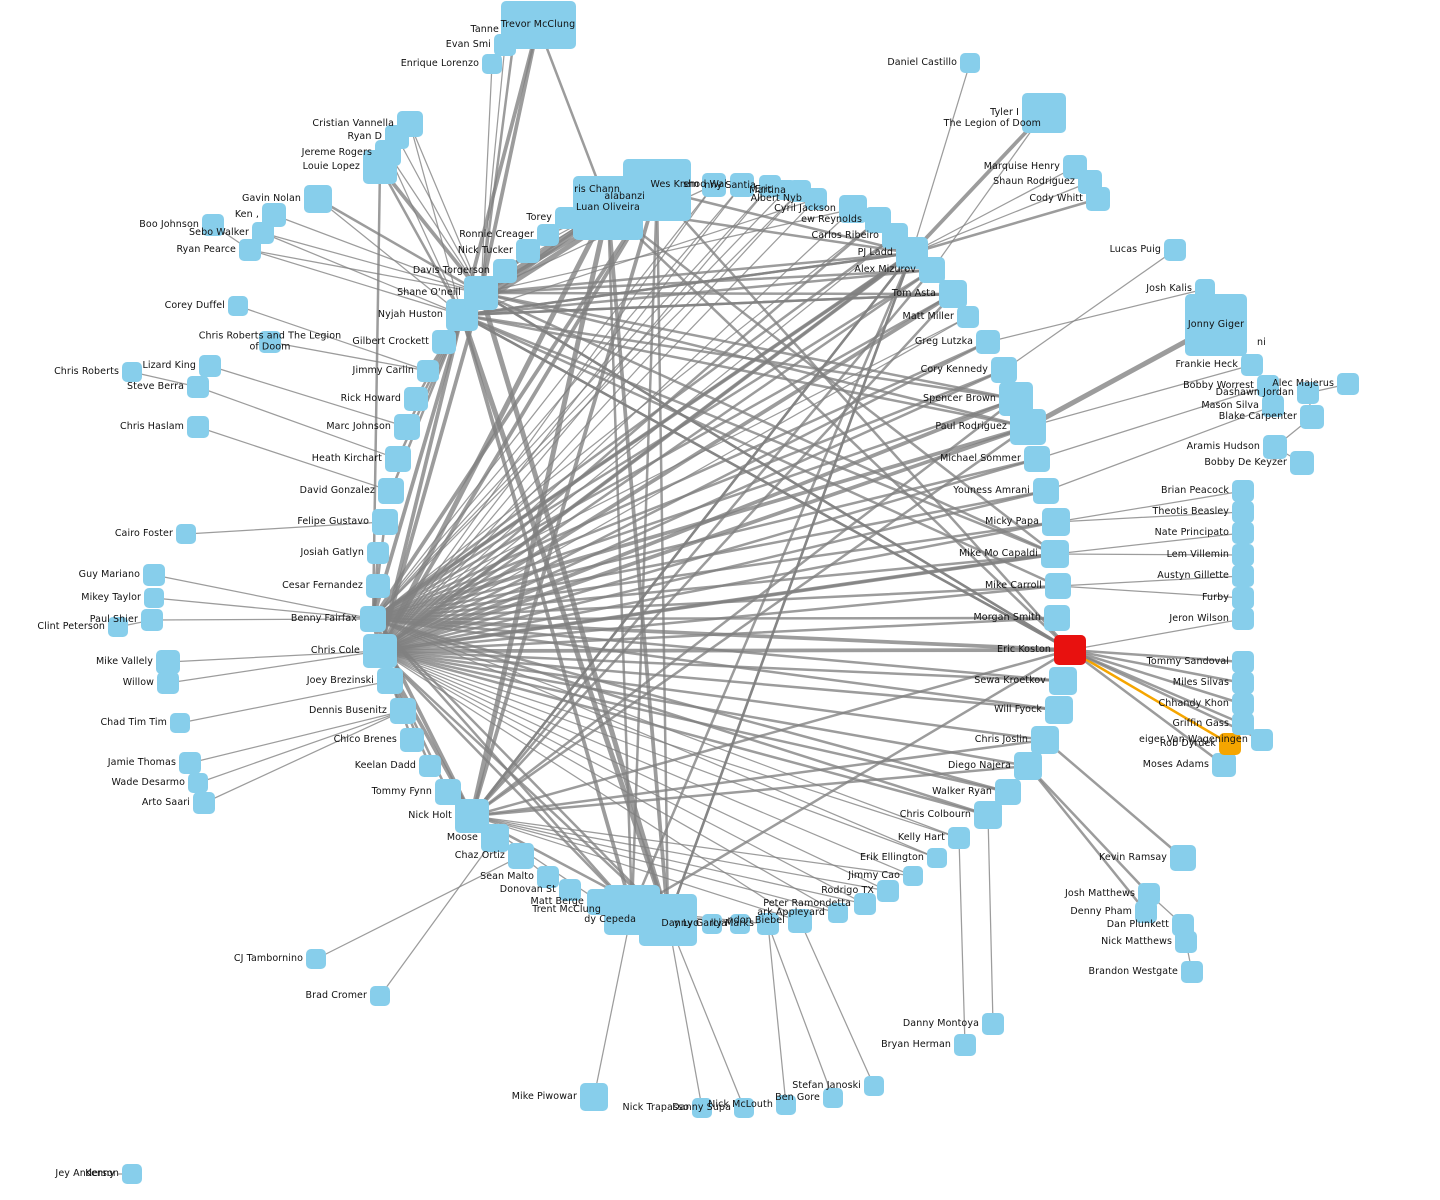  What do you see at coordinates (380, 167) in the screenshot?
I see `graph-node-louie-lopez` at bounding box center [380, 167].